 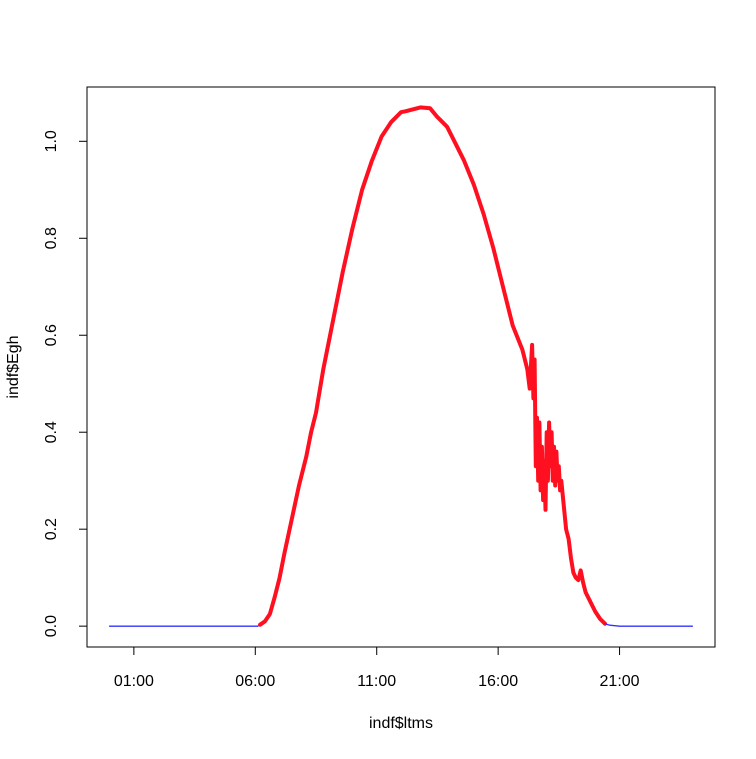 I want to click on x-axis: 01:00 06:00 11:00 16:00 21:00, so click(x=377, y=668).